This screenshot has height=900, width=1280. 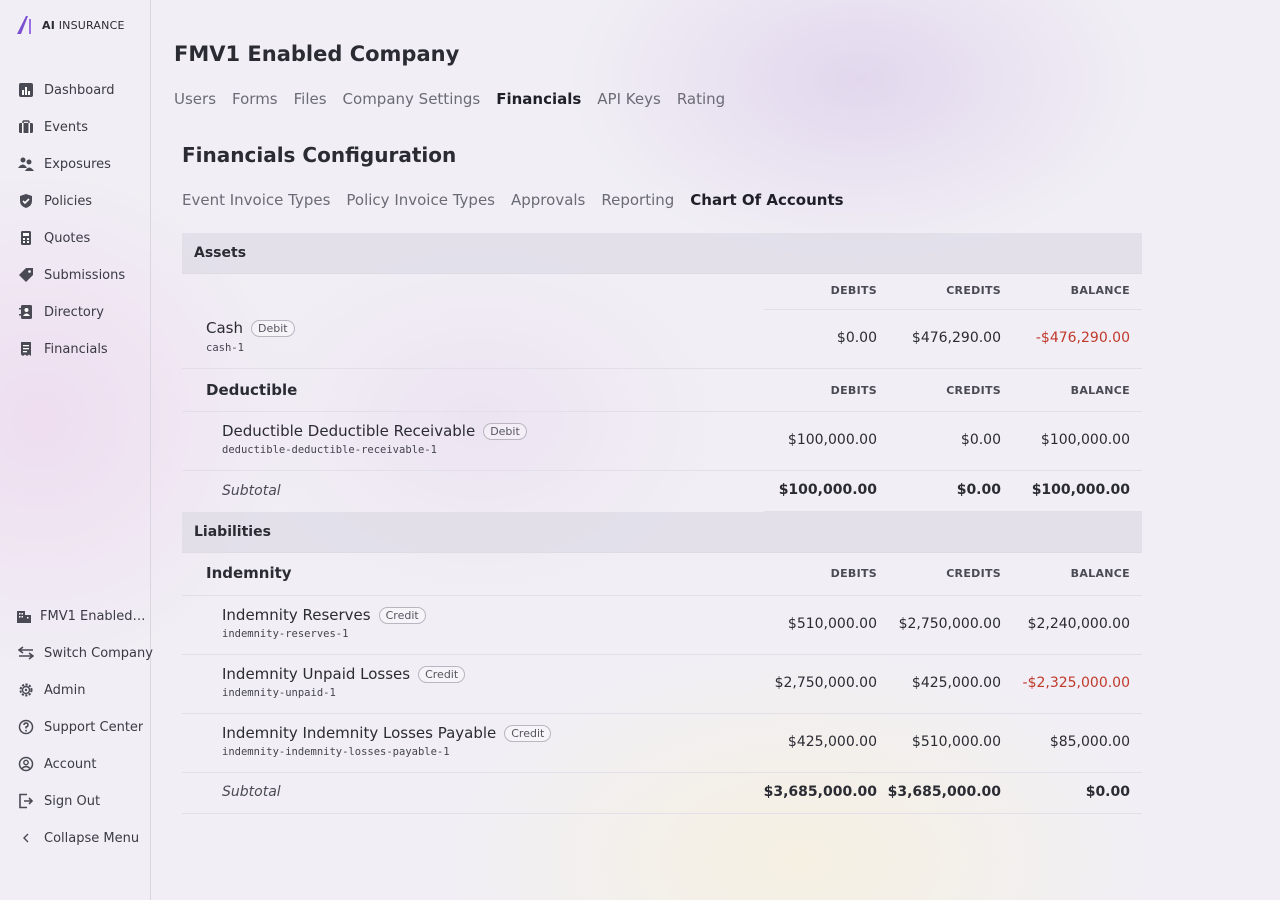 What do you see at coordinates (93, 616) in the screenshot?
I see `sidebar-item-label: FMV1 Enabled Company` at bounding box center [93, 616].